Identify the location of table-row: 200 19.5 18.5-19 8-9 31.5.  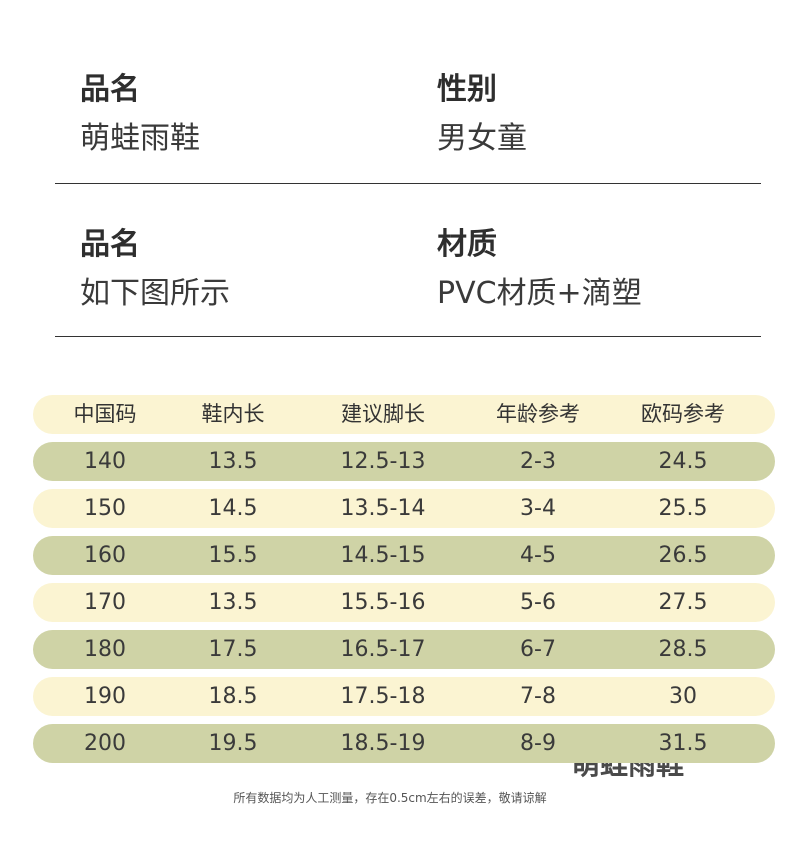
(404, 743).